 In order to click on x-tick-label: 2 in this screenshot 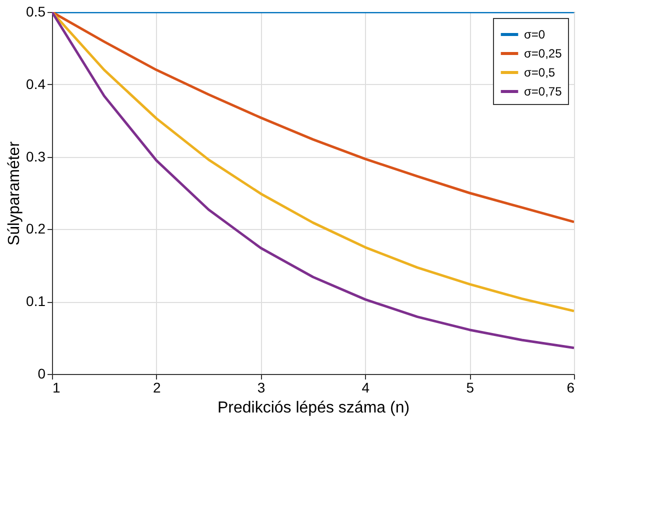, I will do `click(157, 388)`.